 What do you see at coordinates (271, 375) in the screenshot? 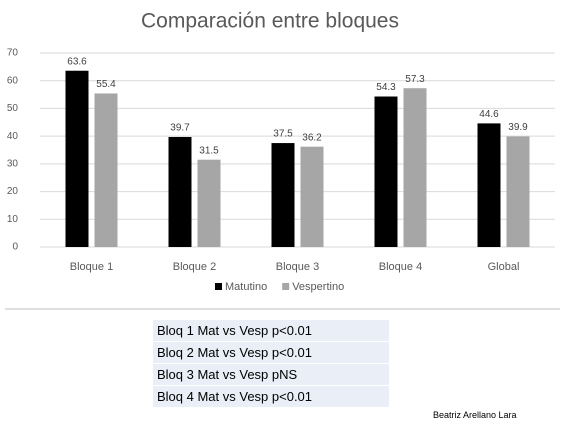
I see `note-row: Bloq 3 Mat vs Vesp pNS` at bounding box center [271, 375].